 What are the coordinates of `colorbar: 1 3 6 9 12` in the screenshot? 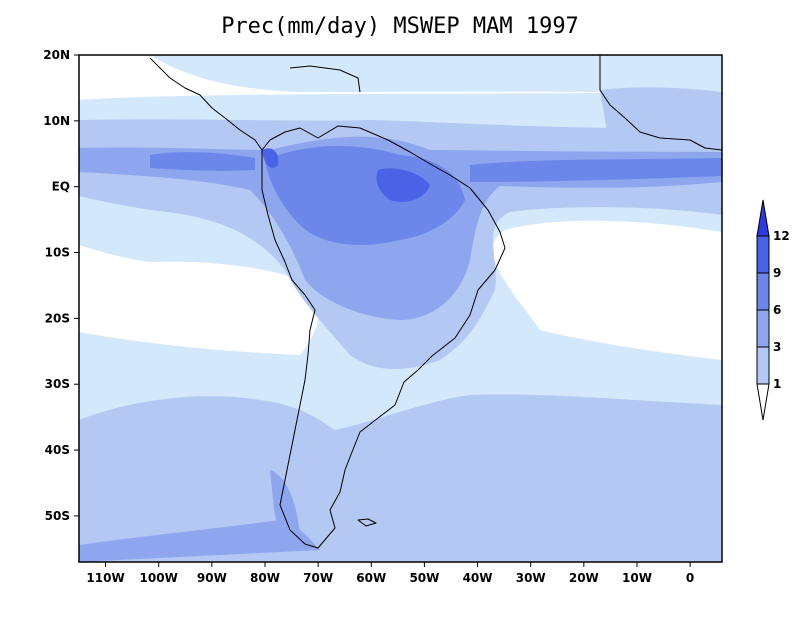 It's located at (773, 310).